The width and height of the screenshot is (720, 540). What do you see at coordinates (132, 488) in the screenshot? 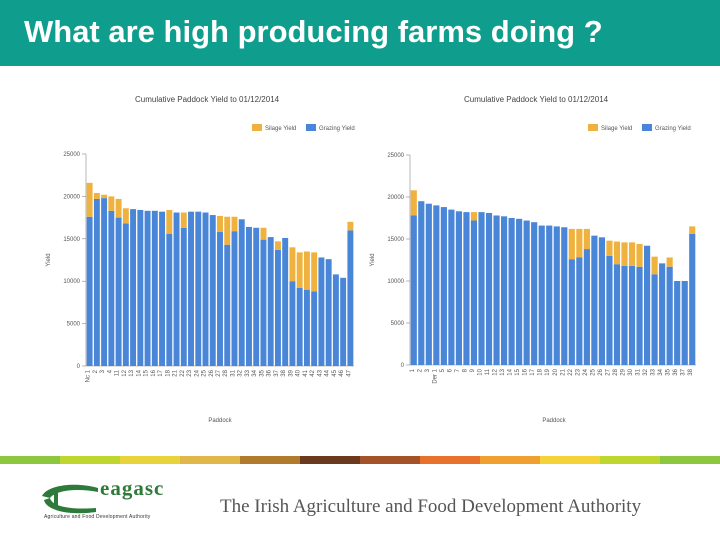
I see `logo-wordmark: eagasc` at bounding box center [132, 488].